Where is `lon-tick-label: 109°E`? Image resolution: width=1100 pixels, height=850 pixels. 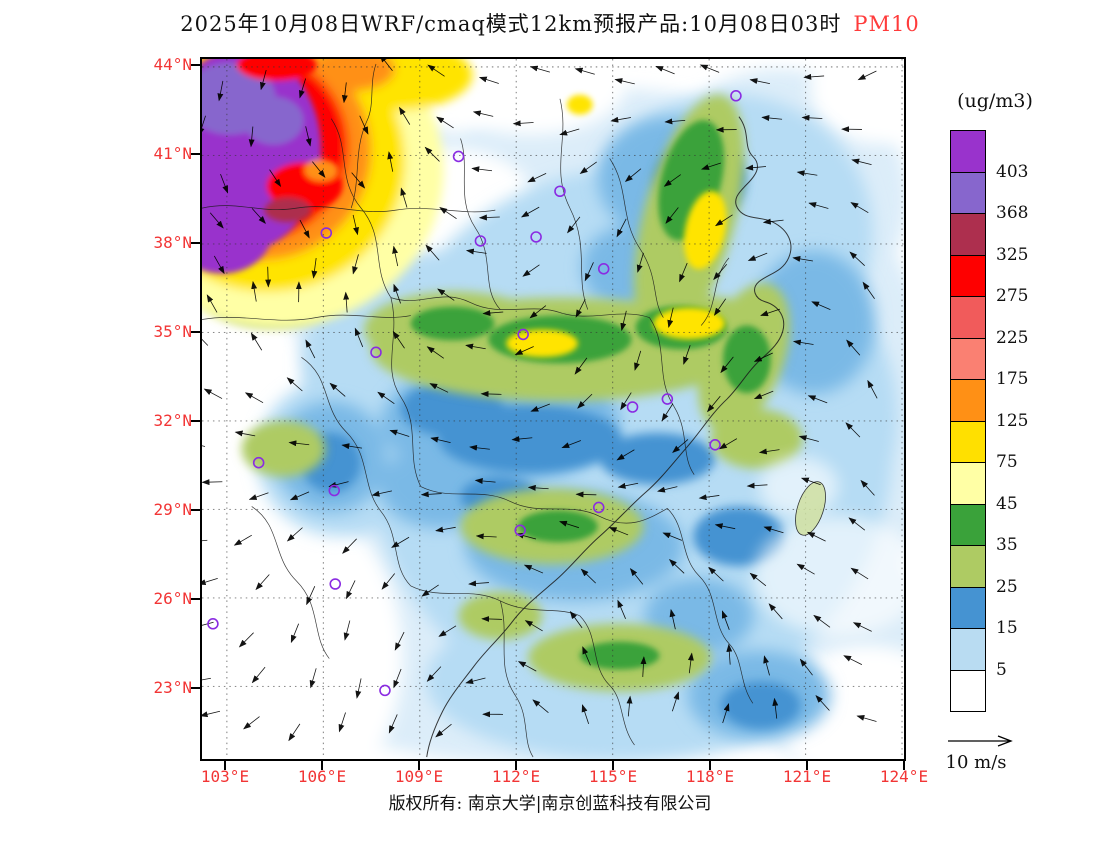
lon-tick-label: 109°E is located at coordinates (419, 776).